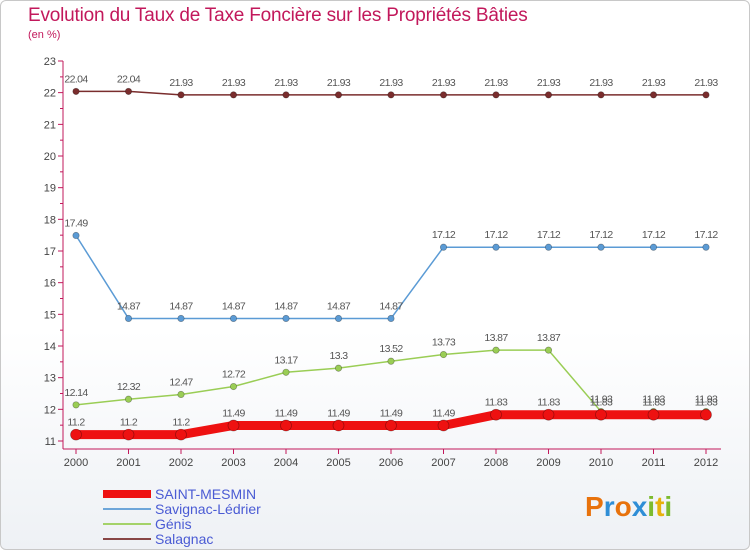 The height and width of the screenshot is (550, 750). What do you see at coordinates (391, 463) in the screenshot?
I see `x-tick-label: 2006` at bounding box center [391, 463].